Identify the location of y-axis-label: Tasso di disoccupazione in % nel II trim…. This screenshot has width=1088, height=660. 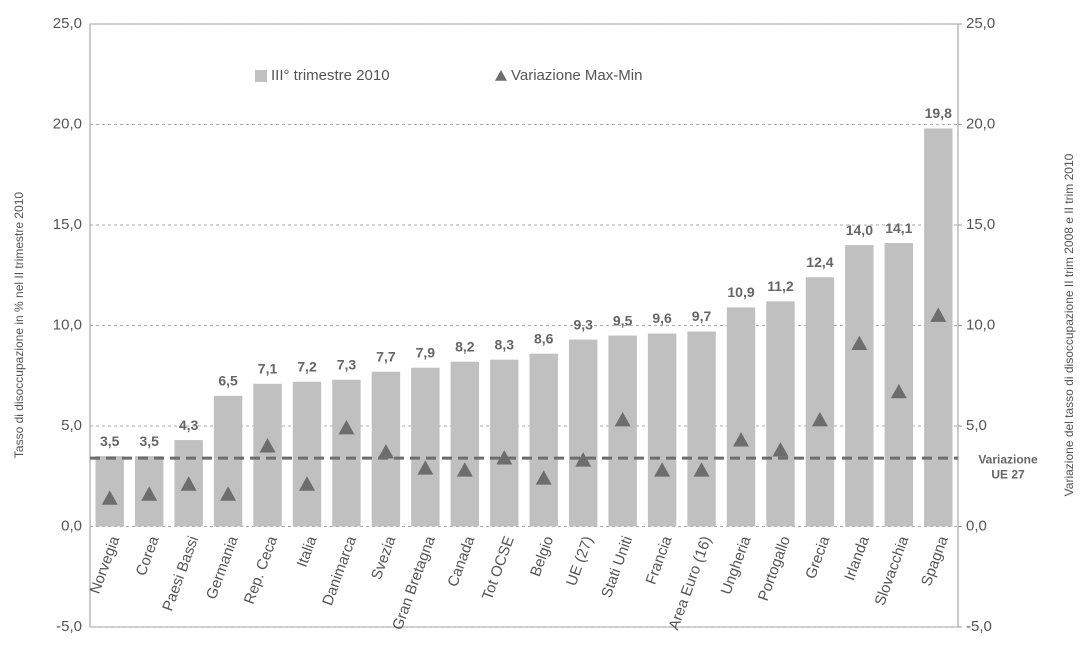
(19, 325).